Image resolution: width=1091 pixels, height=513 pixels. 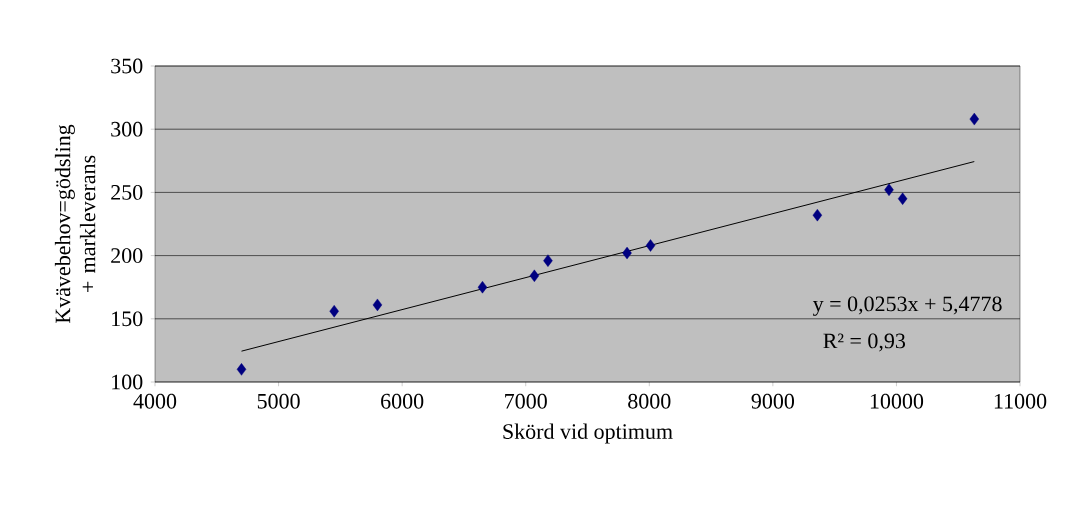 I want to click on x-tick-label: 8000, so click(x=649, y=401).